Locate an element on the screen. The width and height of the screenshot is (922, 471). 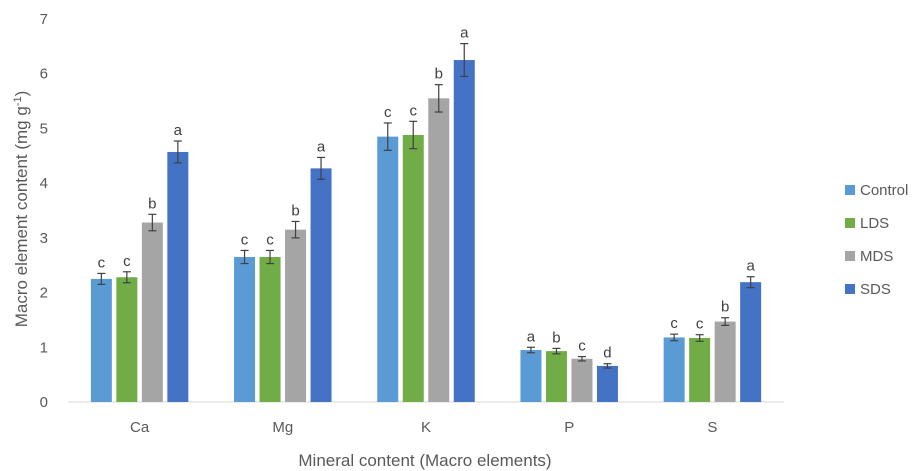
y-tick-label: 1 is located at coordinates (44, 347).